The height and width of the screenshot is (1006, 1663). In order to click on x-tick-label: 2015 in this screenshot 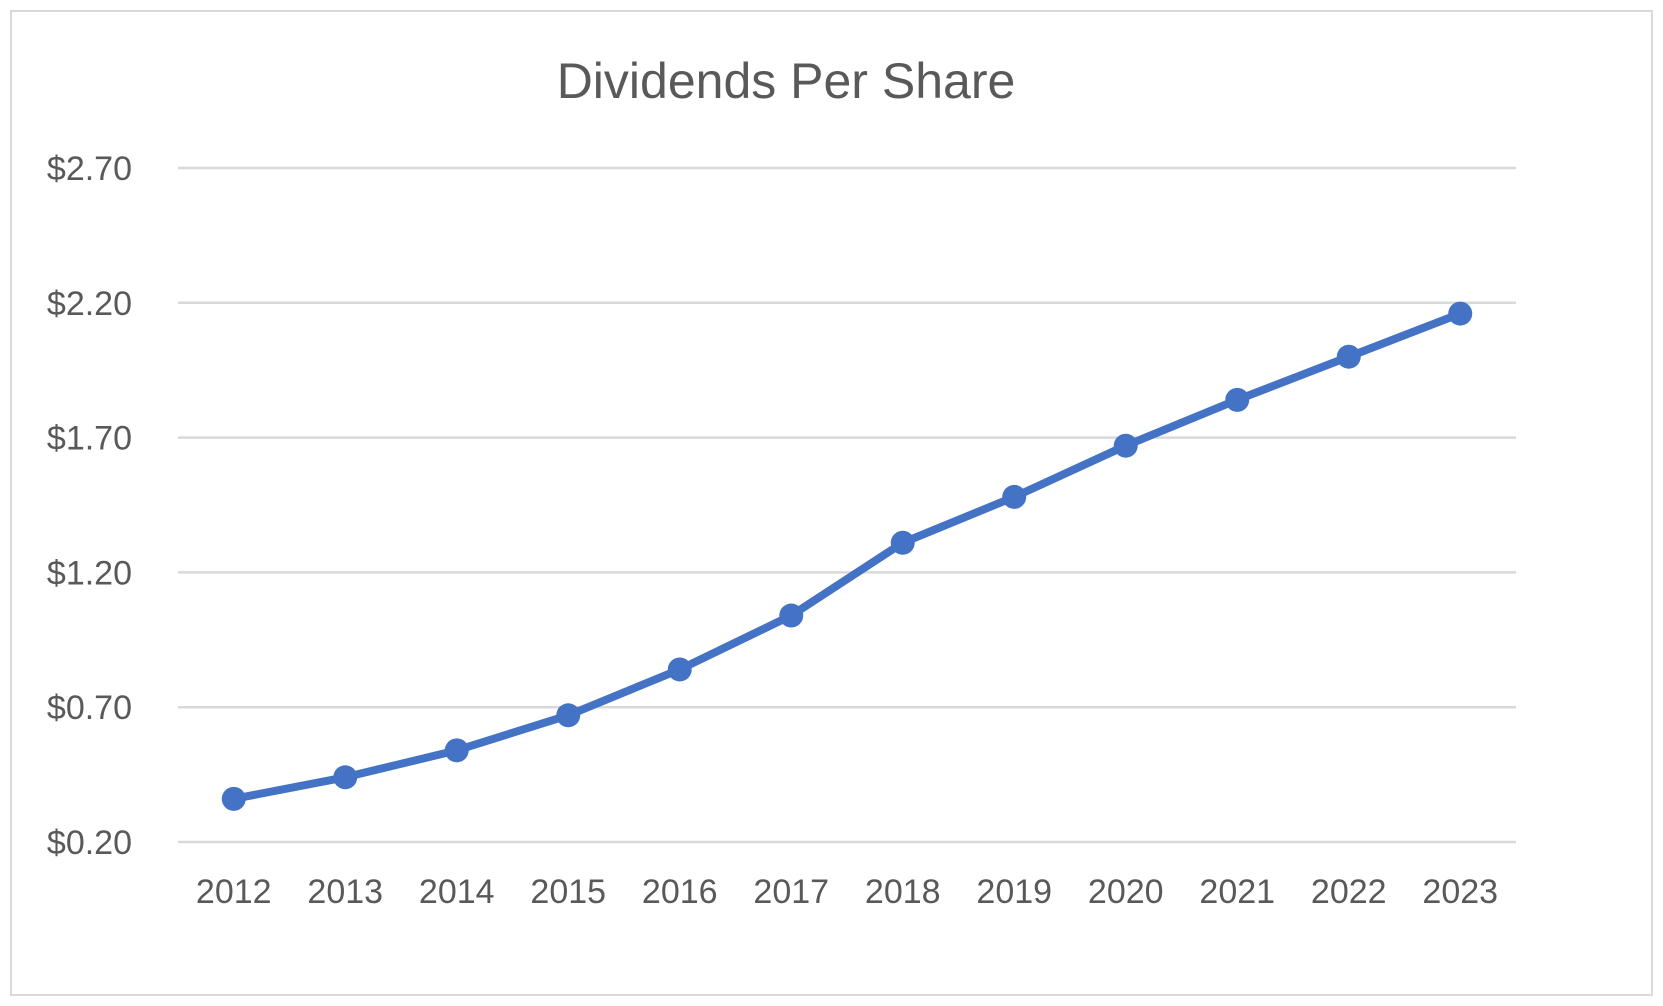, I will do `click(568, 892)`.